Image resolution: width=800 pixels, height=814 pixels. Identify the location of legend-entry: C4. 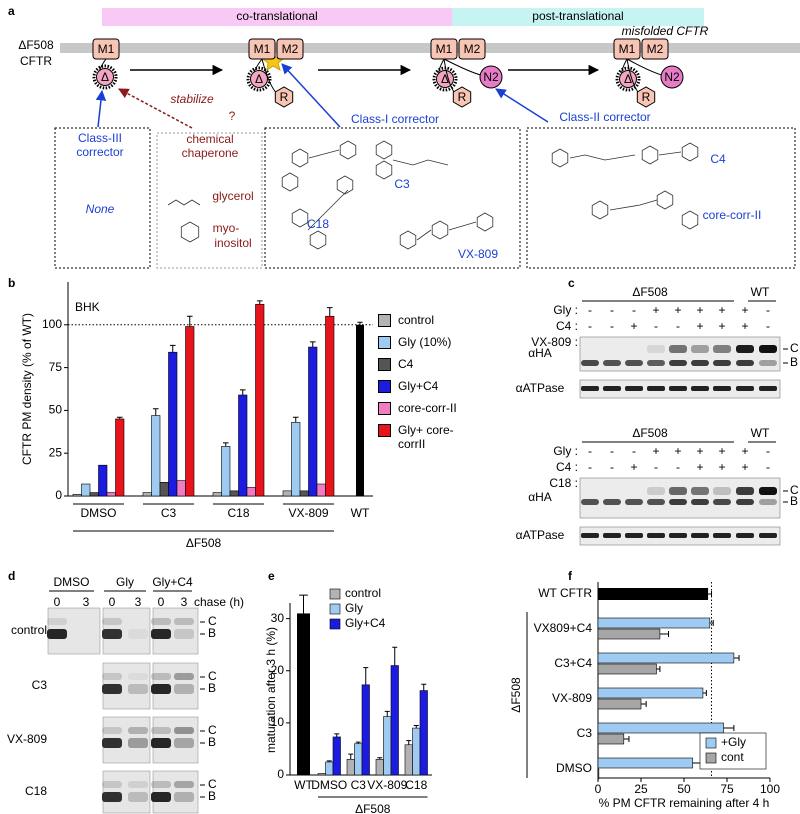
(428, 368).